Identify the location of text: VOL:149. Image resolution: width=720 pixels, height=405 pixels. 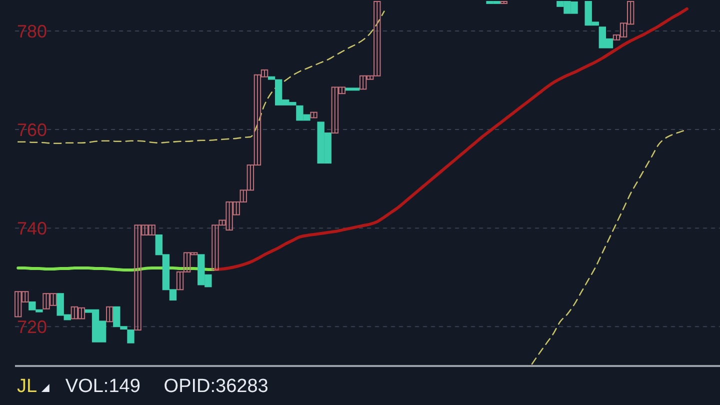
(102, 386).